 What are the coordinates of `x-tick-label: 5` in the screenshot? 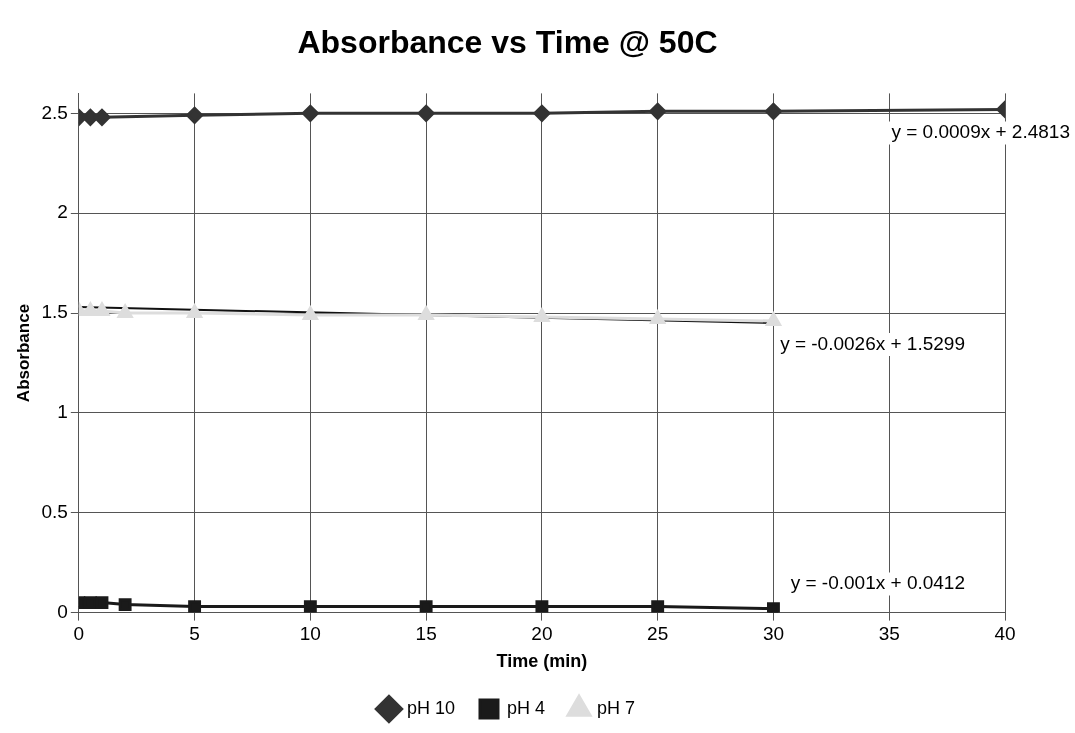 It's located at (194, 634).